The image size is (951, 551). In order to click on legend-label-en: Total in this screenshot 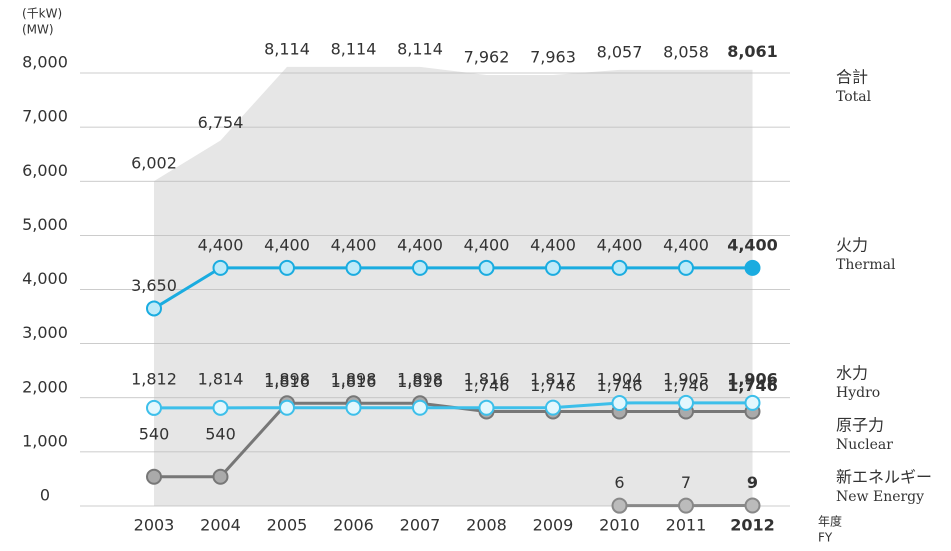, I will do `click(854, 97)`.